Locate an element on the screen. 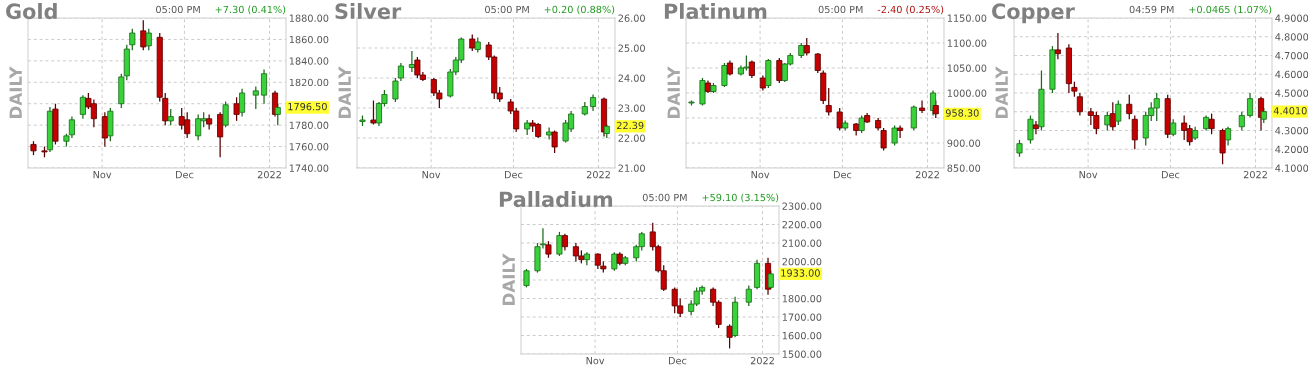  text: +0.0465 (1.07%) is located at coordinates (1230, 10).